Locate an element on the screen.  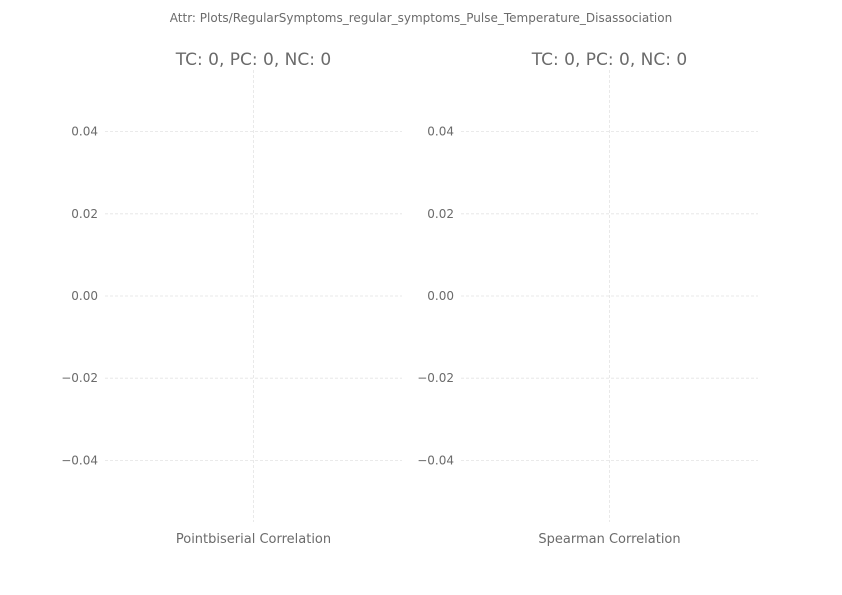
x-axis-label: Spearman Correlation is located at coordinates (609, 539).